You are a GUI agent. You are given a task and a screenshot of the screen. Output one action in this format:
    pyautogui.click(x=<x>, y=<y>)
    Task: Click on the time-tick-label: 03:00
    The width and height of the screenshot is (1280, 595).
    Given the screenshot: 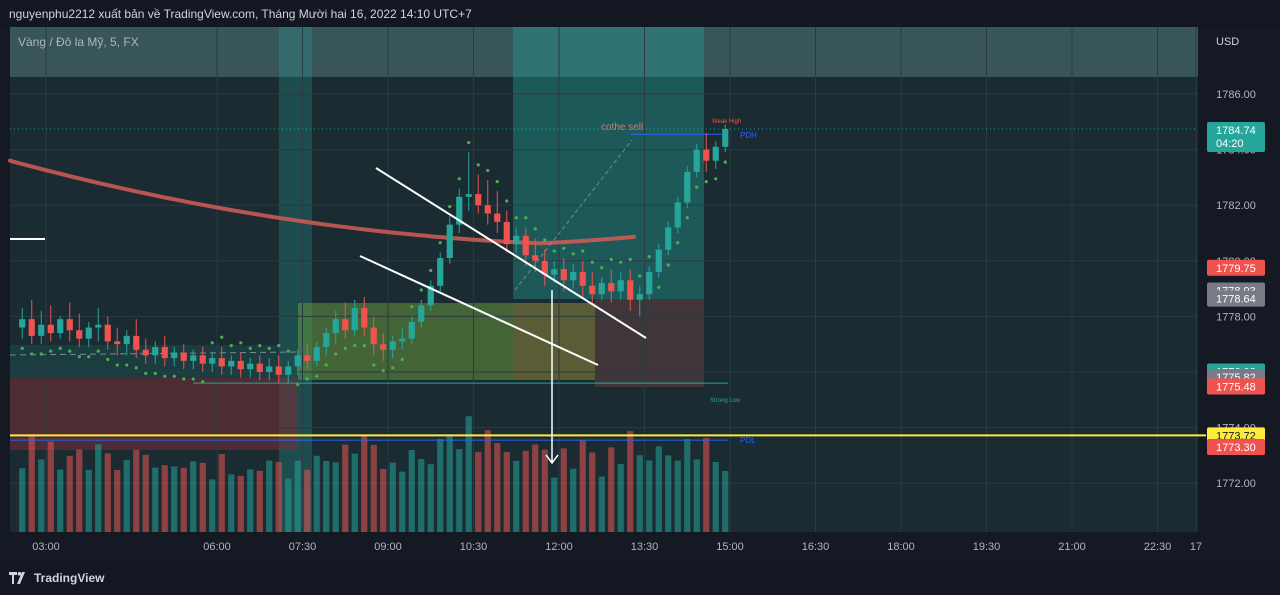 What is the action you would take?
    pyautogui.click(x=46, y=547)
    